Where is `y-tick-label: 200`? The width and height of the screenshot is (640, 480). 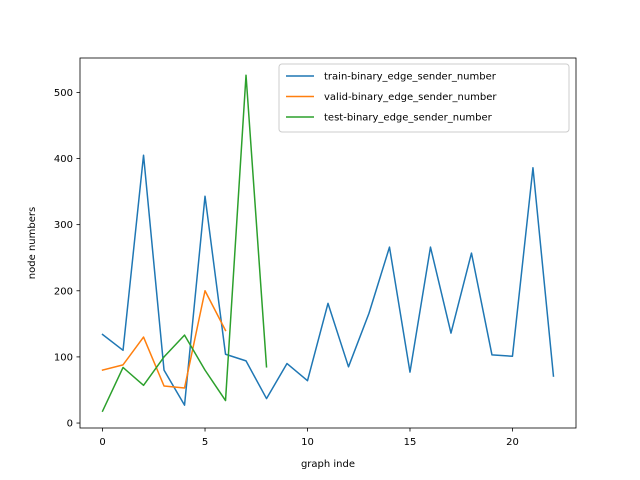
y-tick-label: 200 is located at coordinates (63, 291).